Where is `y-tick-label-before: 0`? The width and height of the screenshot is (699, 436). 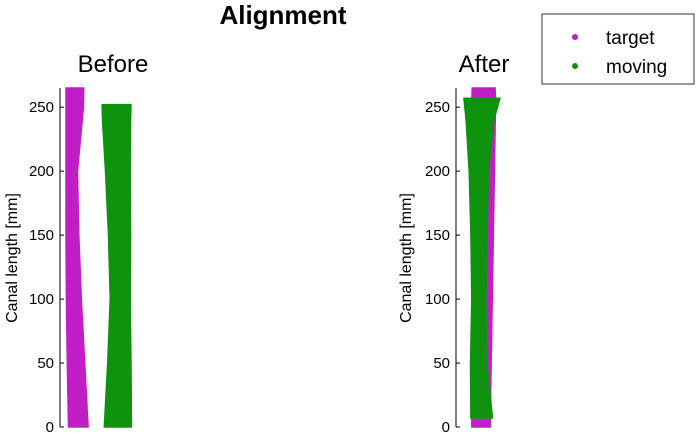 y-tick-label-before: 0 is located at coordinates (50, 427).